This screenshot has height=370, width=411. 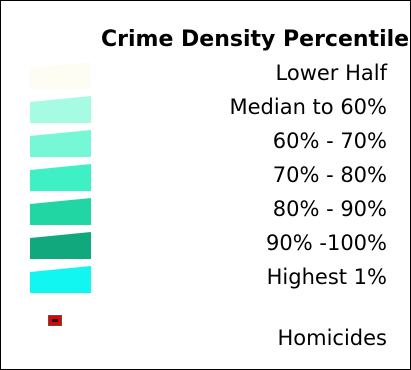 What do you see at coordinates (205, 143) in the screenshot?
I see `legend-row-60-70: 60% - 70%` at bounding box center [205, 143].